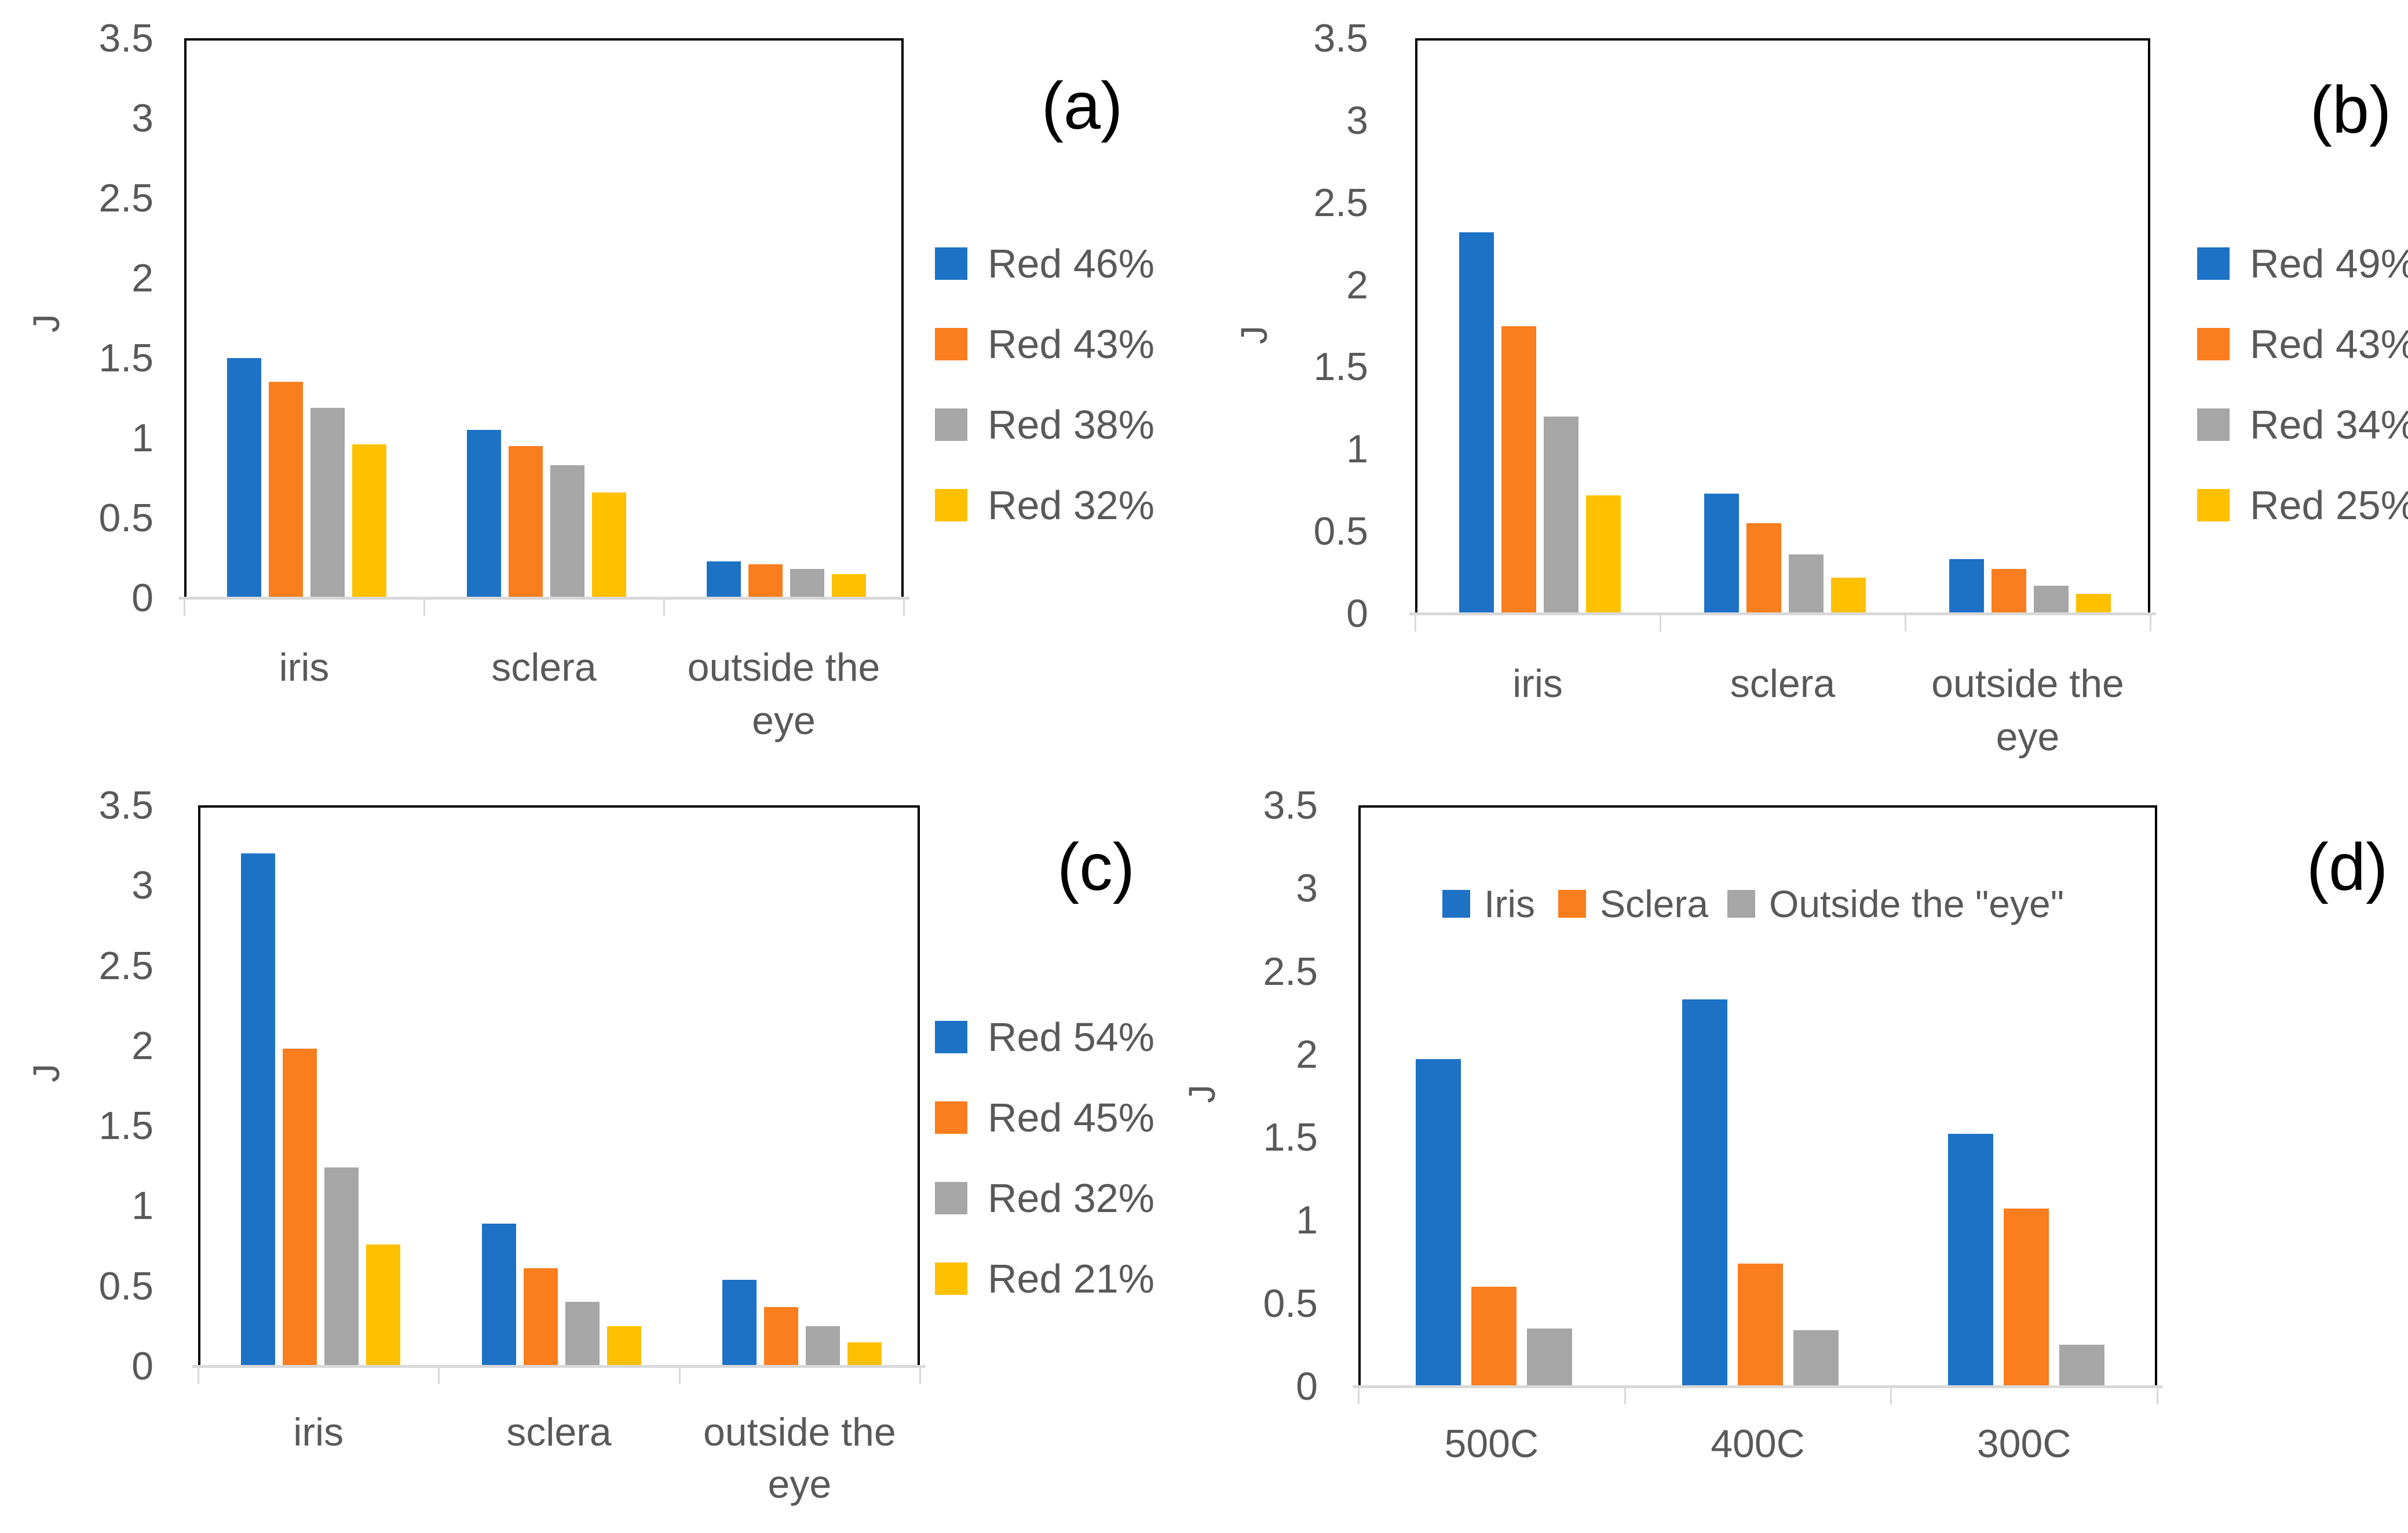 This screenshot has height=1533, width=2408. Describe the element at coordinates (1071, 1278) in the screenshot. I see `legend-label: Red 21%` at that location.